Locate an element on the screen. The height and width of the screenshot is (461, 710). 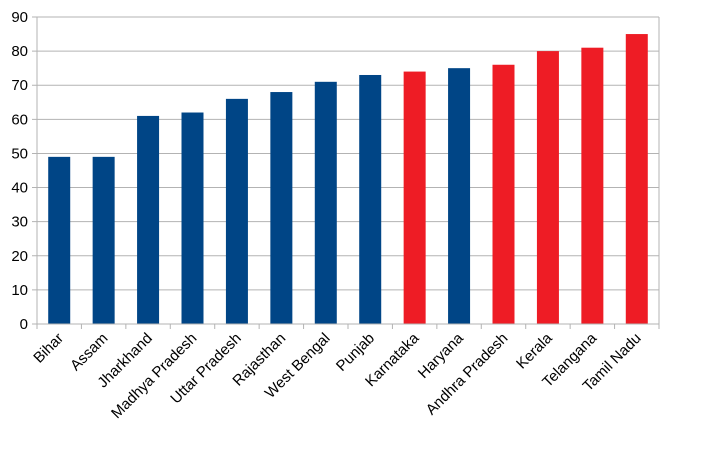
y-tick-label: 0 is located at coordinates (24, 324).